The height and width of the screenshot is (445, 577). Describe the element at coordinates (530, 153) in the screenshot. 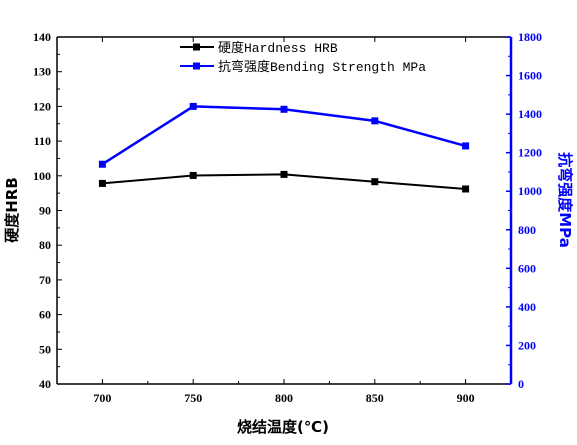

I see `right-y-tick-label: 1200` at that location.